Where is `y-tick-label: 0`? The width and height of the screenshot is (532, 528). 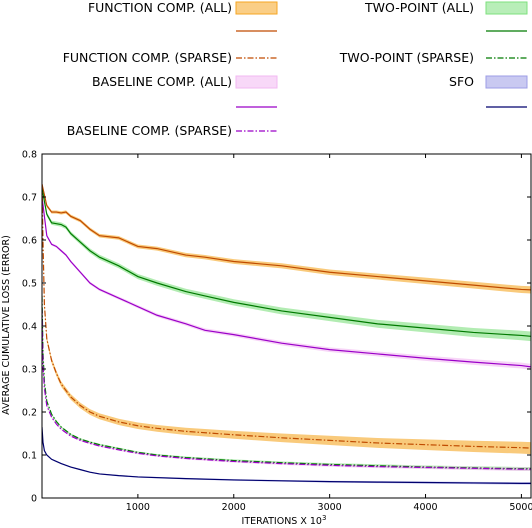 y-tick-label: 0 is located at coordinates (34, 499).